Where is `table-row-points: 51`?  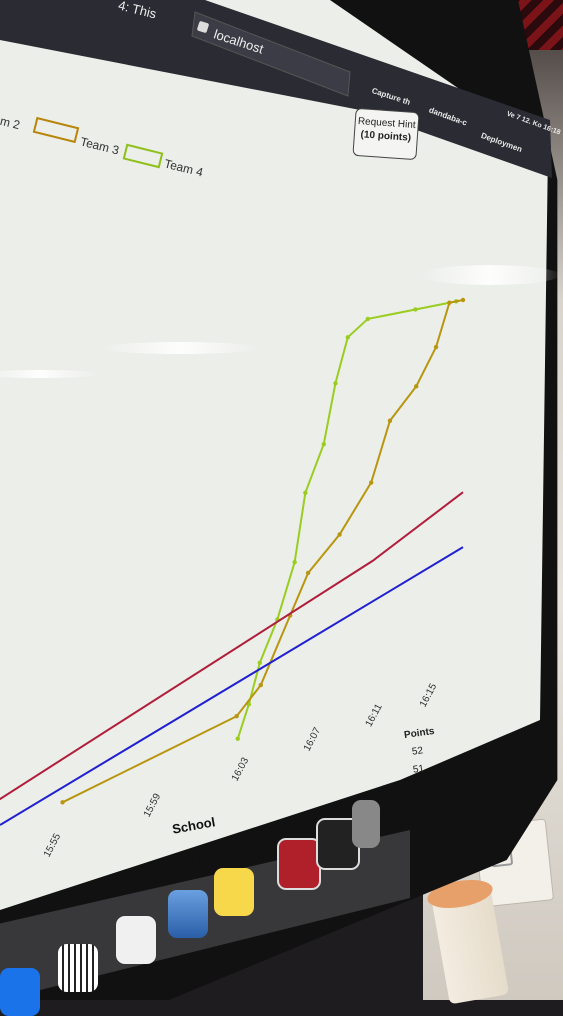 table-row-points: 51 is located at coordinates (418, 769).